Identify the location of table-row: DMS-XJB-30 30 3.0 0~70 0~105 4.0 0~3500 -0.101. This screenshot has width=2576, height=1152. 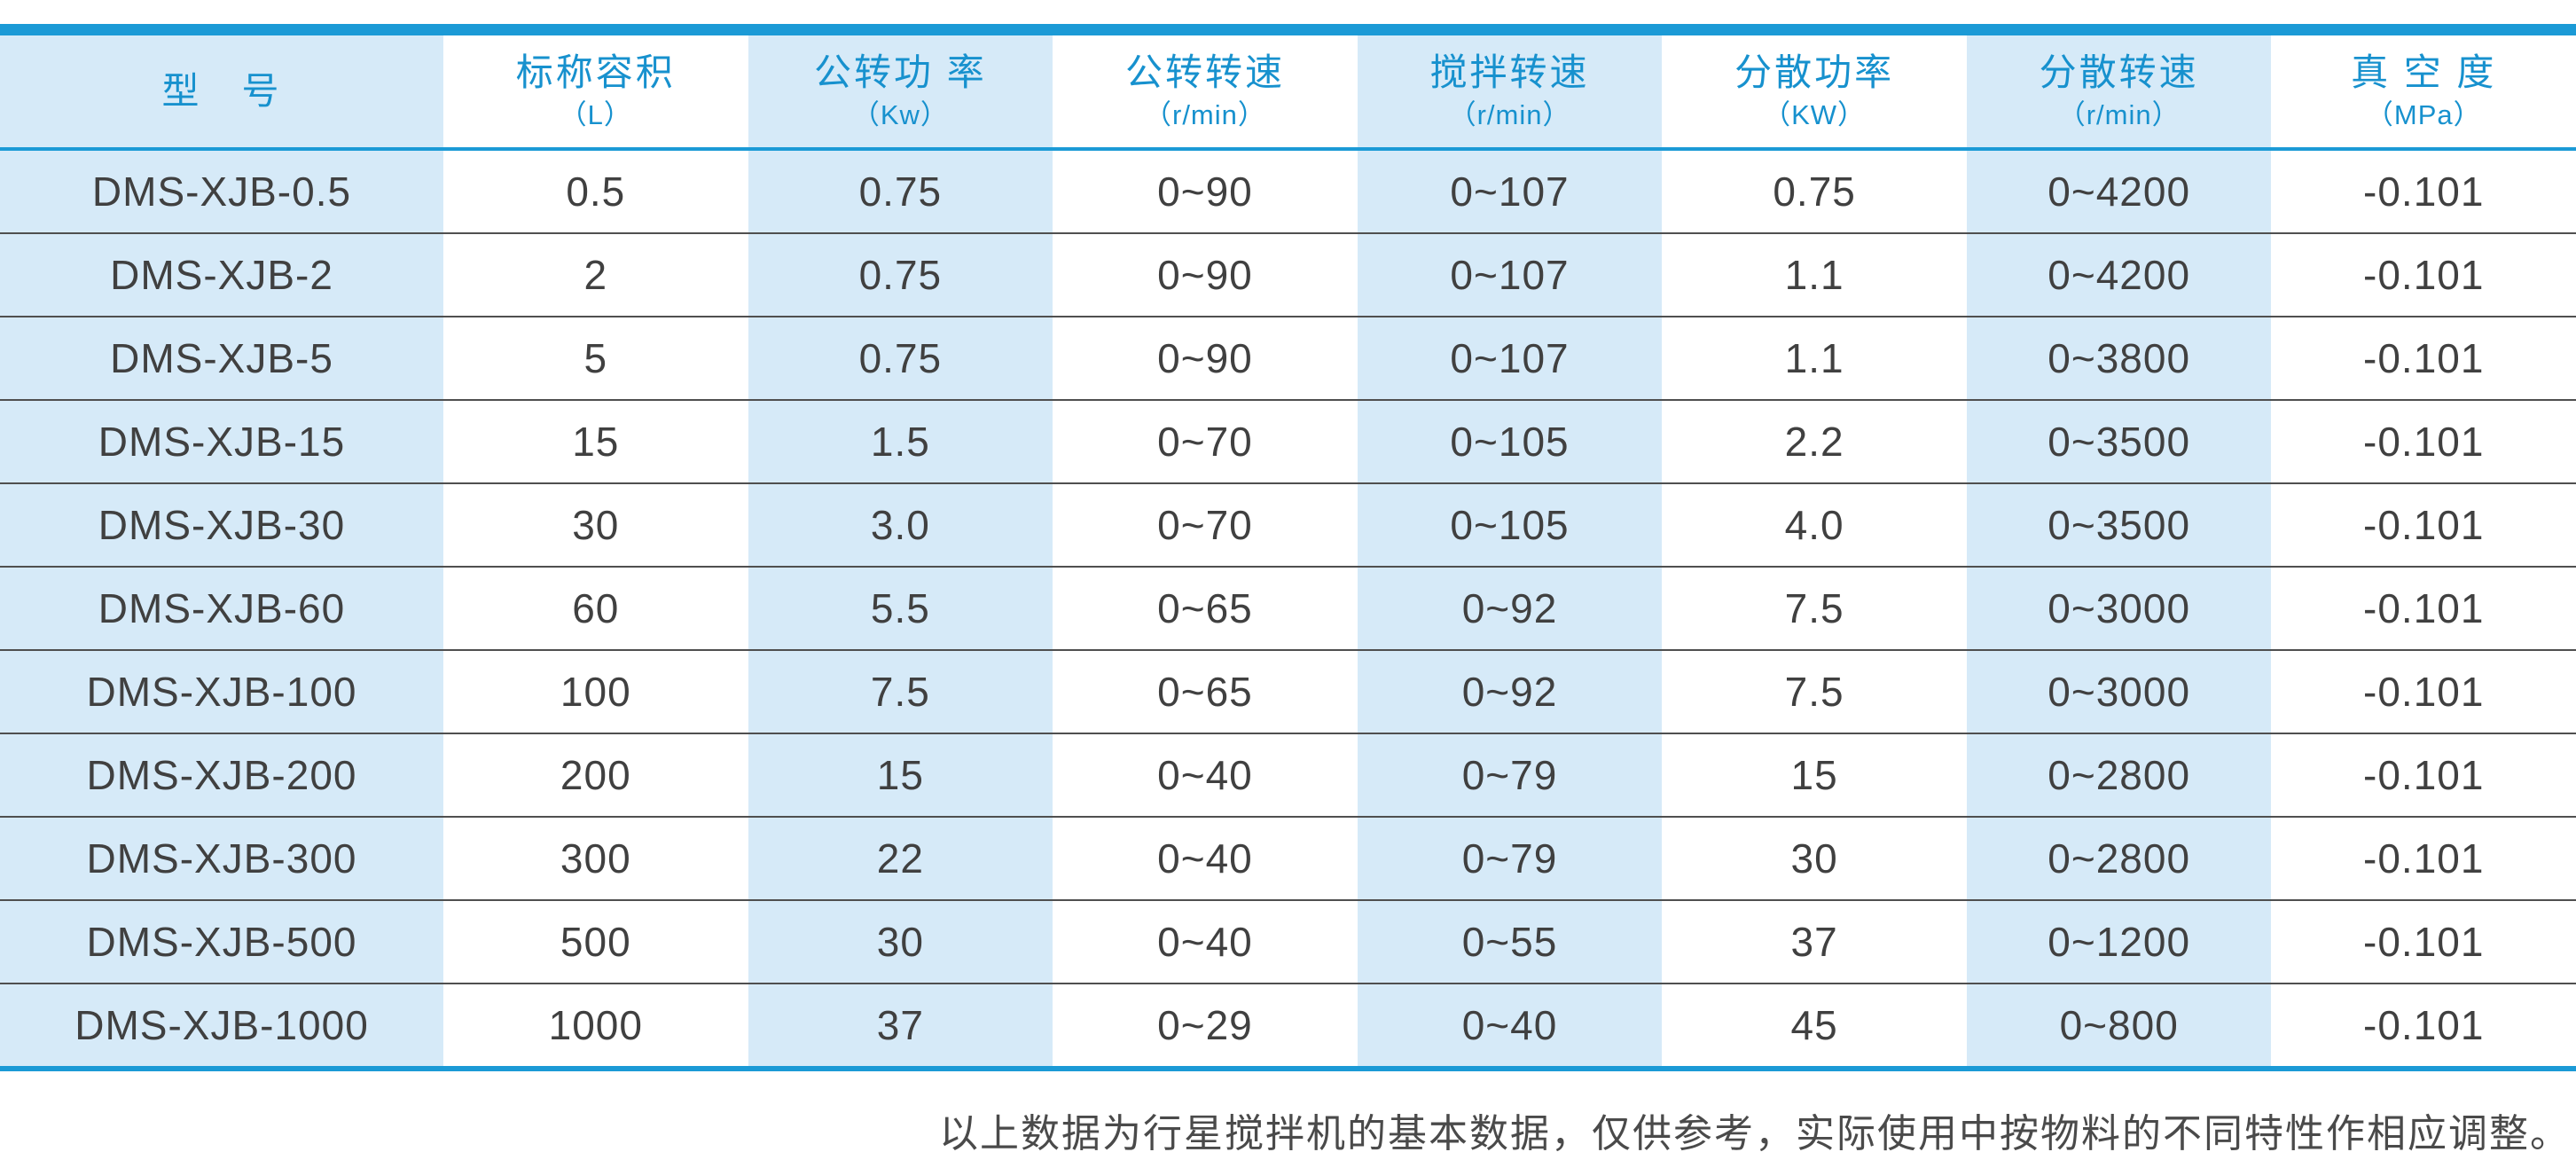
(1288, 524).